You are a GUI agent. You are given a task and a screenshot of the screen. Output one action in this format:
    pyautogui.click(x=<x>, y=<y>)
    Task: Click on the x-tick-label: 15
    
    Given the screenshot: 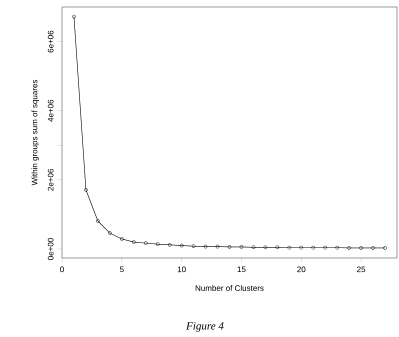 What is the action you would take?
    pyautogui.click(x=242, y=269)
    